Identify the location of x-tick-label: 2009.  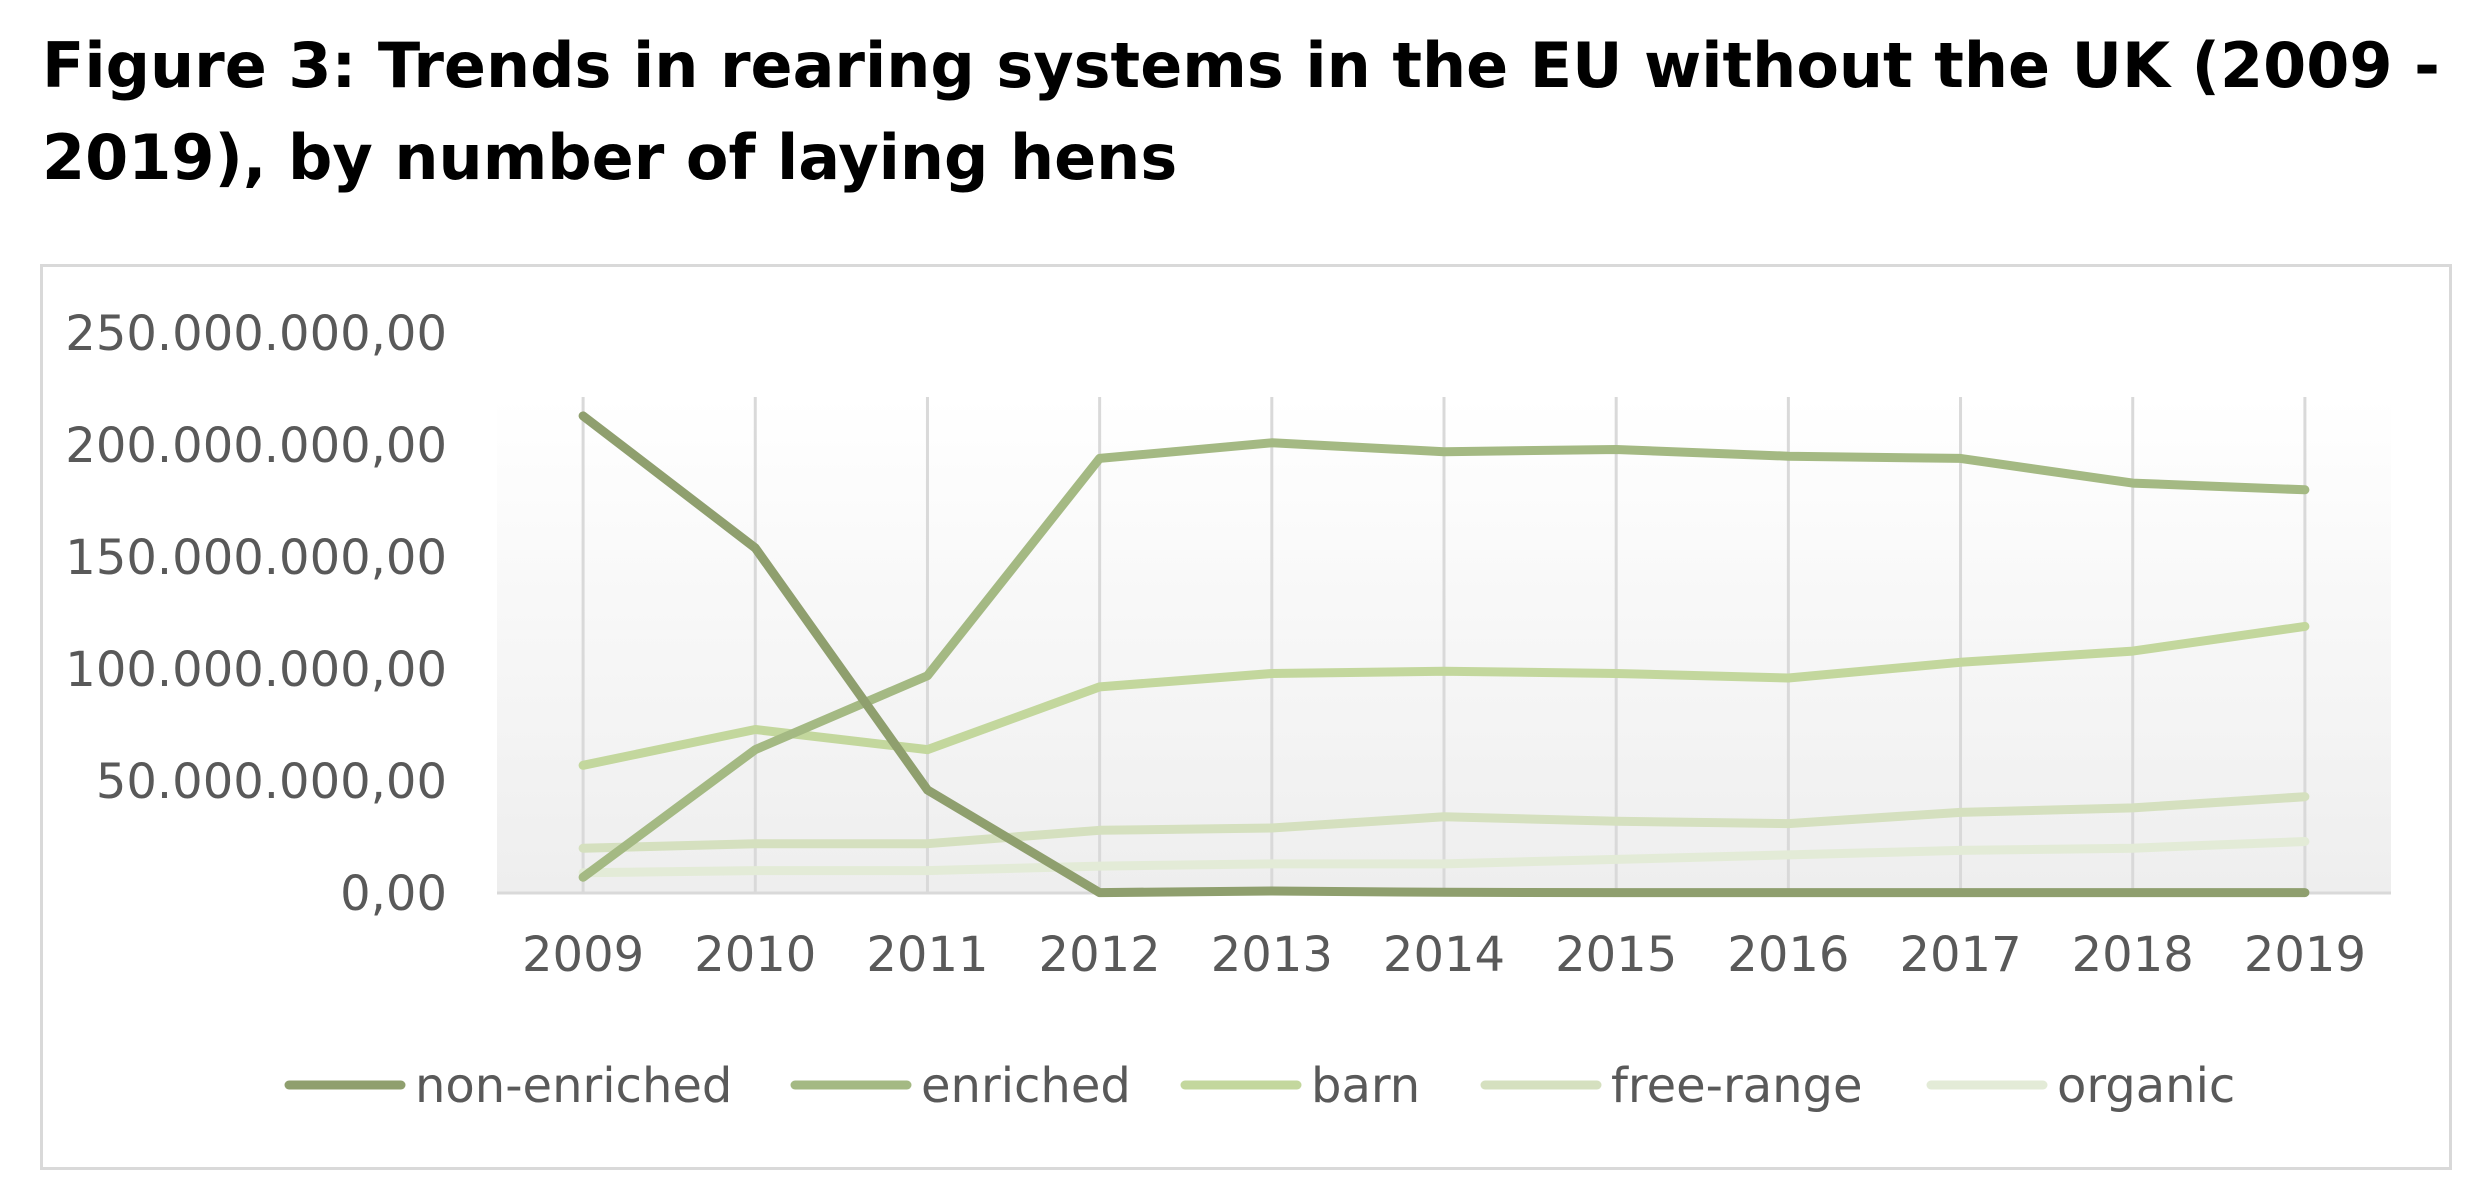
(583, 955).